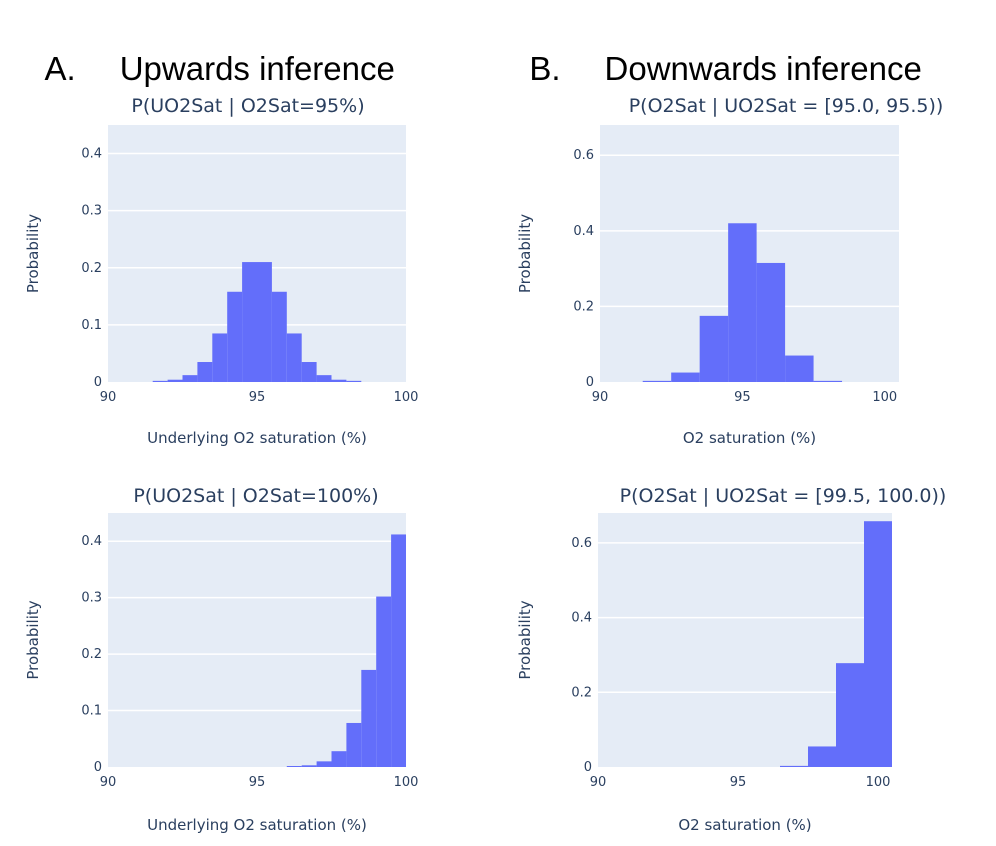  Describe the element at coordinates (545, 68) in the screenshot. I see `section-b-letter: B.` at that location.